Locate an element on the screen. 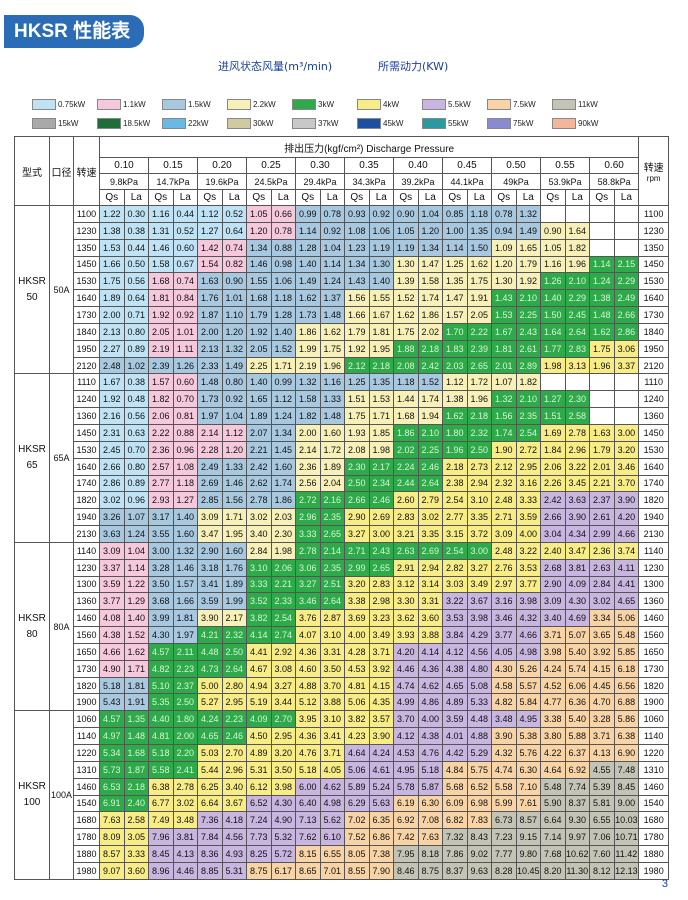 The image size is (688, 900). qs-value: 1.43 is located at coordinates (357, 281).